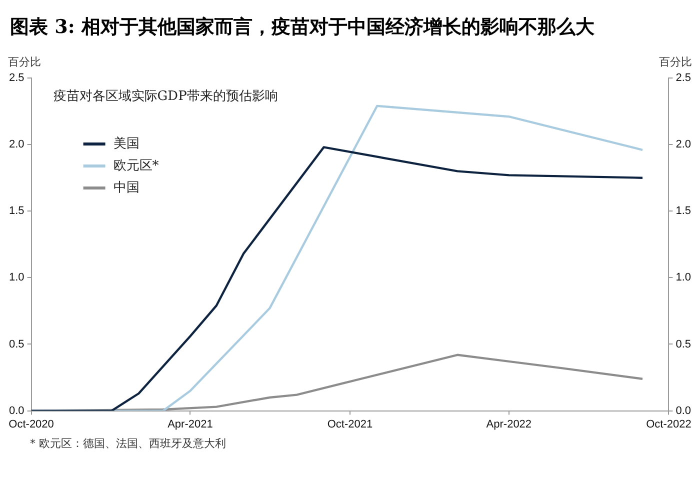 The height and width of the screenshot is (500, 700). I want to click on y2-axis-title: 百分比, so click(675, 61).